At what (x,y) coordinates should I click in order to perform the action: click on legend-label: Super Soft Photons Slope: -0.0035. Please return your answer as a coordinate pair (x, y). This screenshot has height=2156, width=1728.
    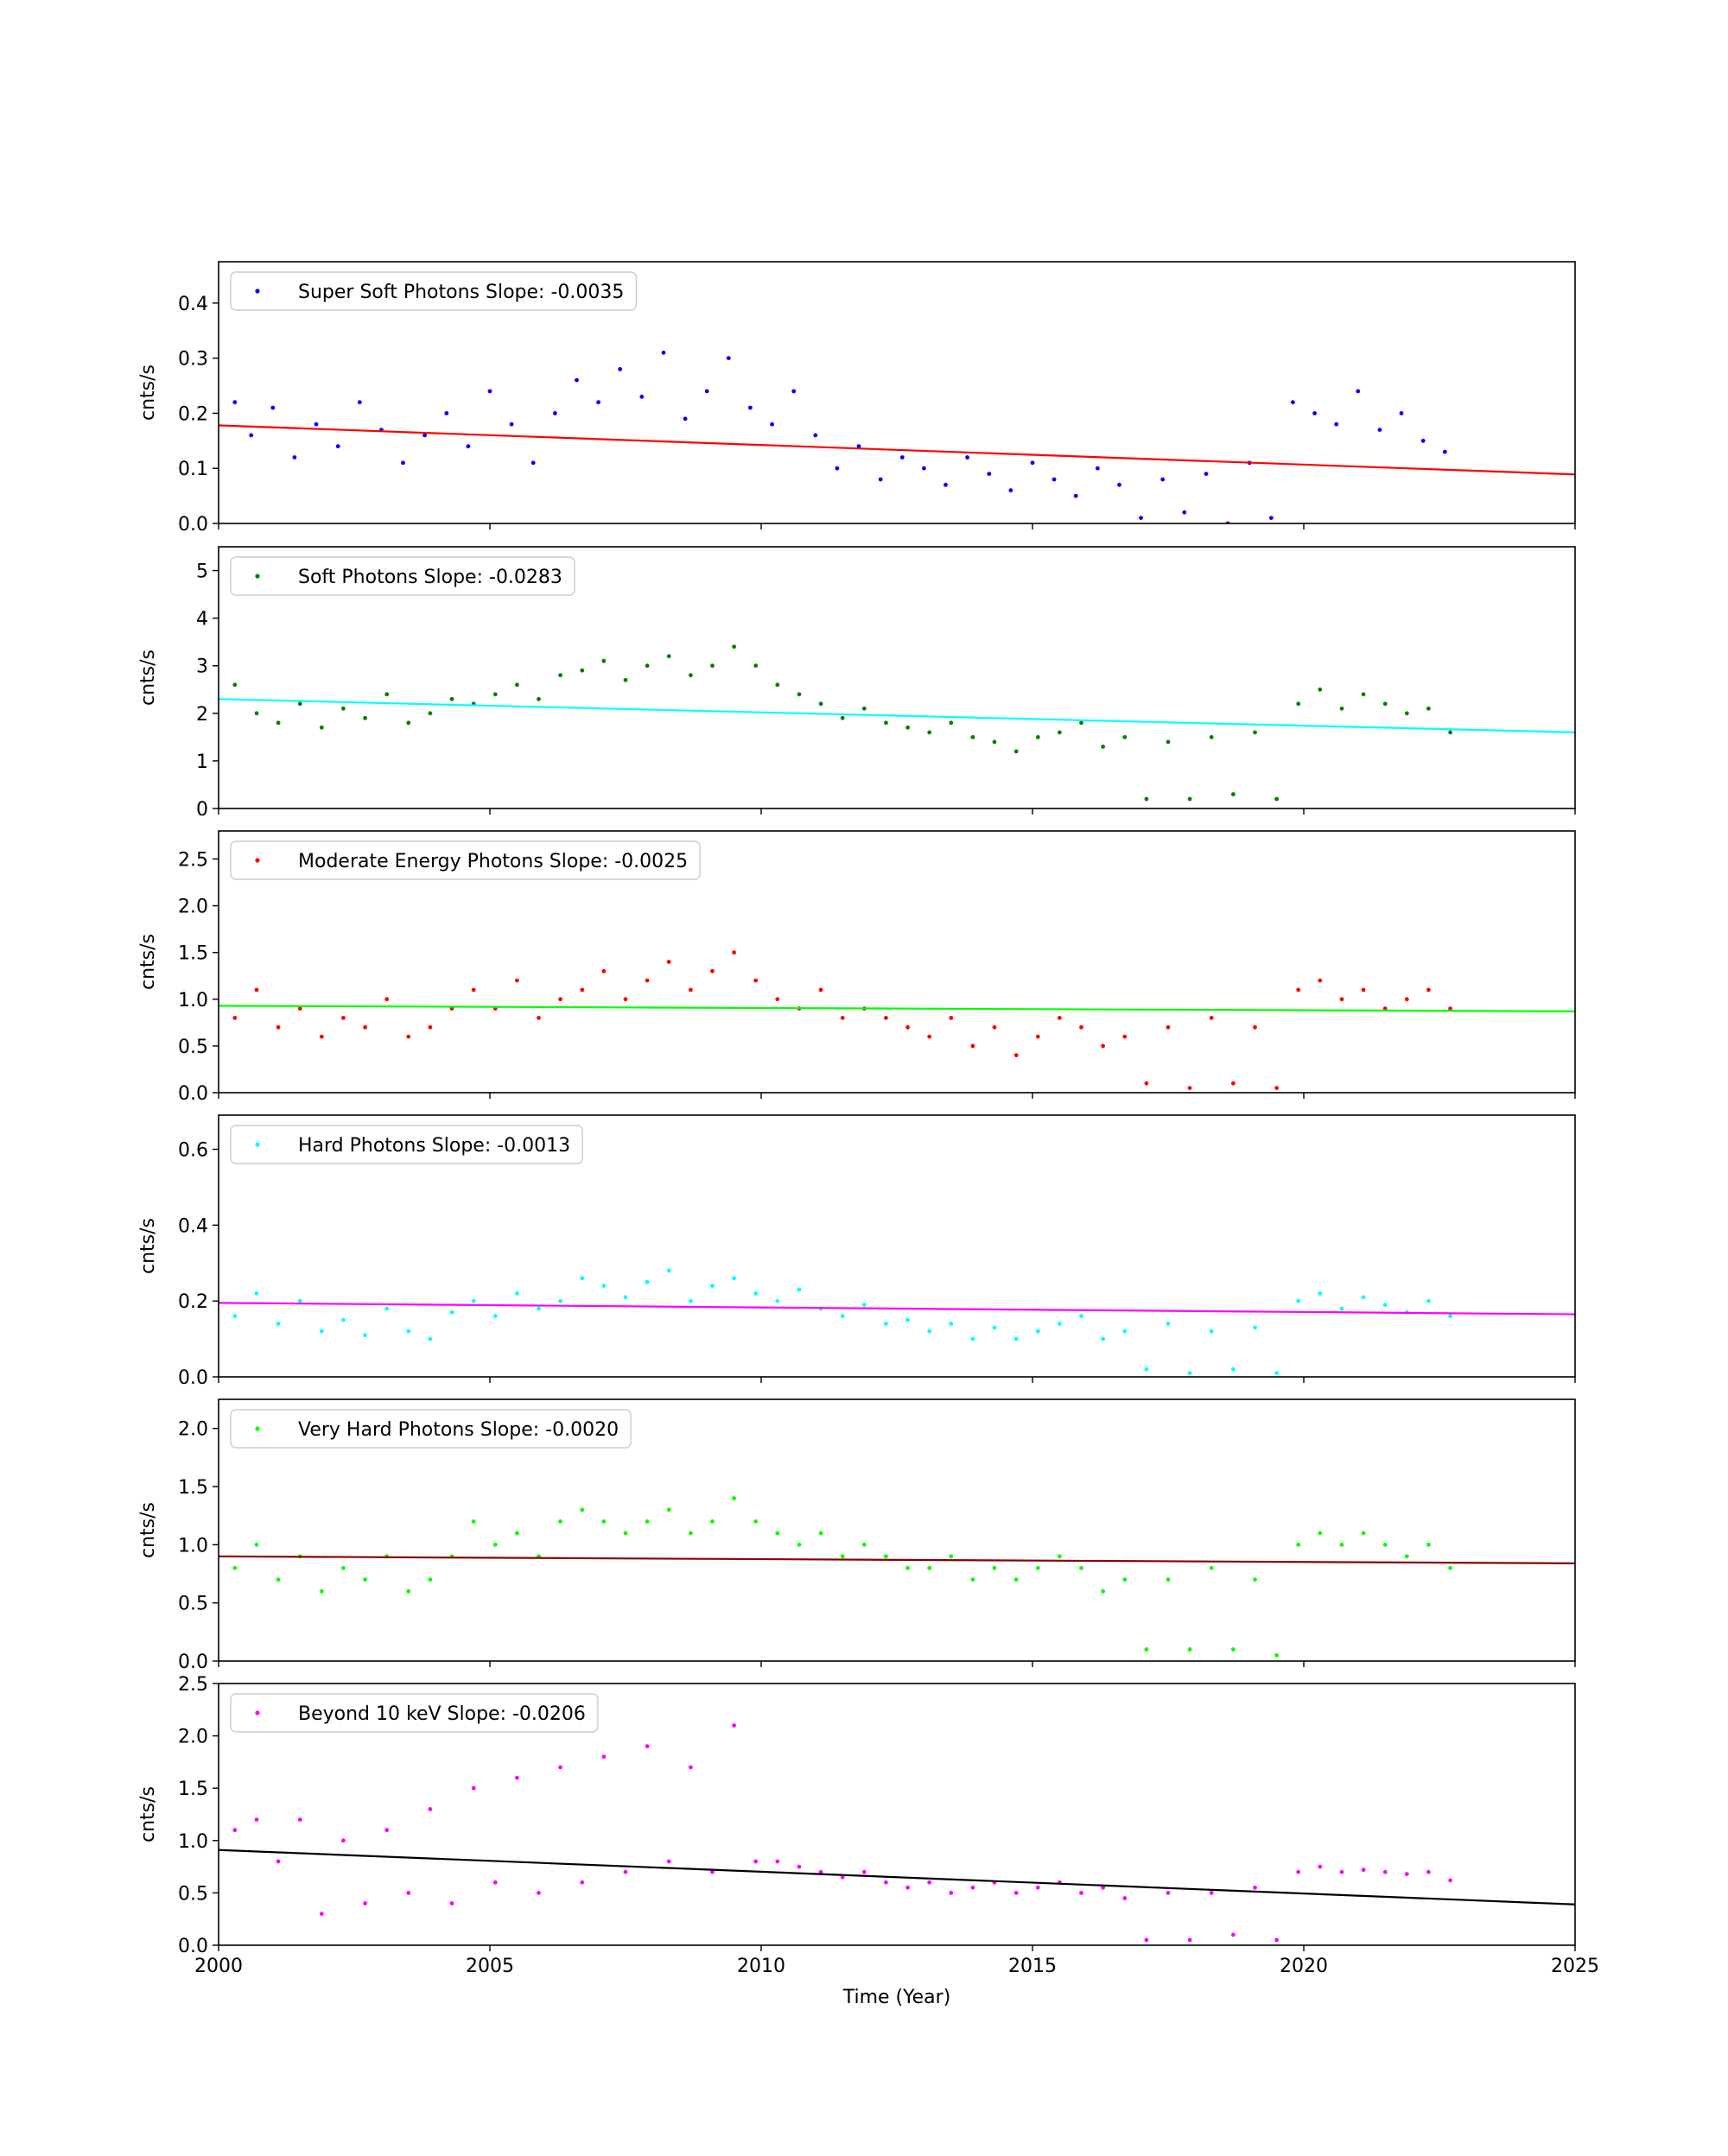
    Looking at the image, I should click on (461, 292).